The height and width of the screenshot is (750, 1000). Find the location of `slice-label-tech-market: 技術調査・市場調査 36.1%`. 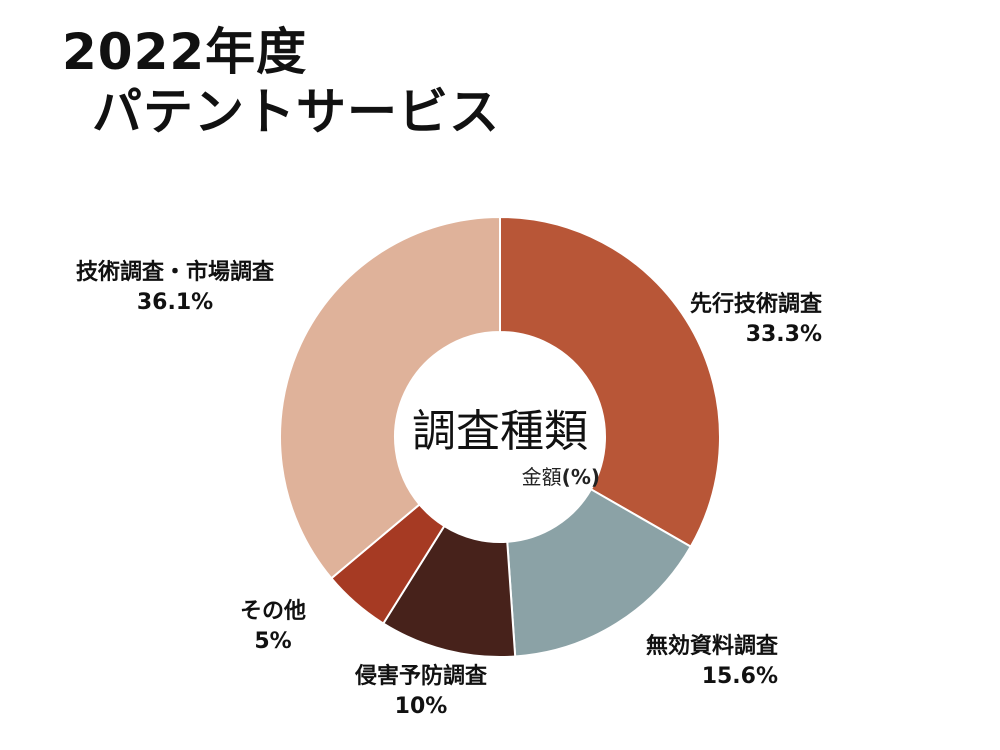

slice-label-tech-market: 技術調査・市場調査 36.1% is located at coordinates (175, 288).